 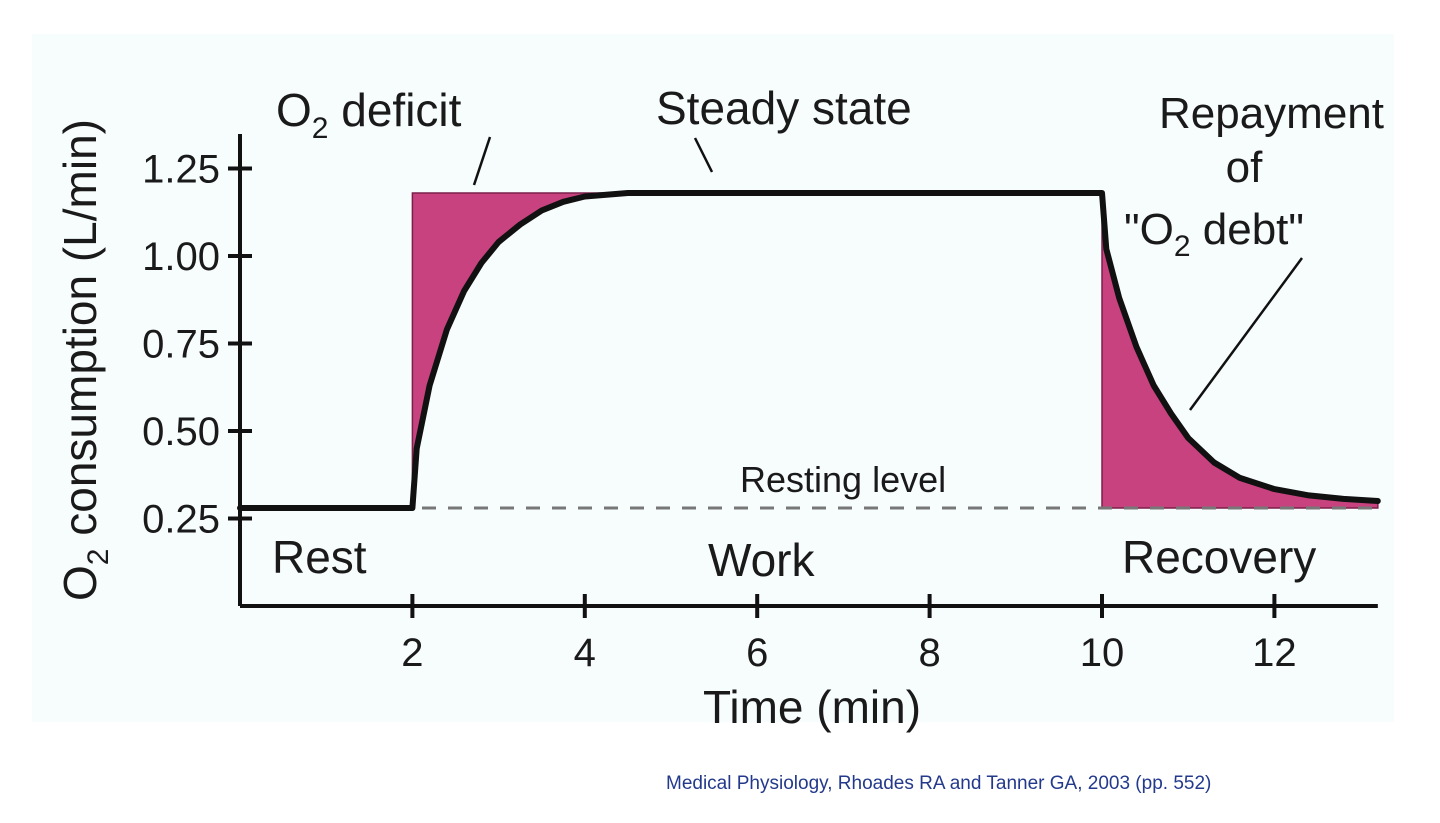 What do you see at coordinates (929, 653) in the screenshot?
I see `x-tick-label: 8` at bounding box center [929, 653].